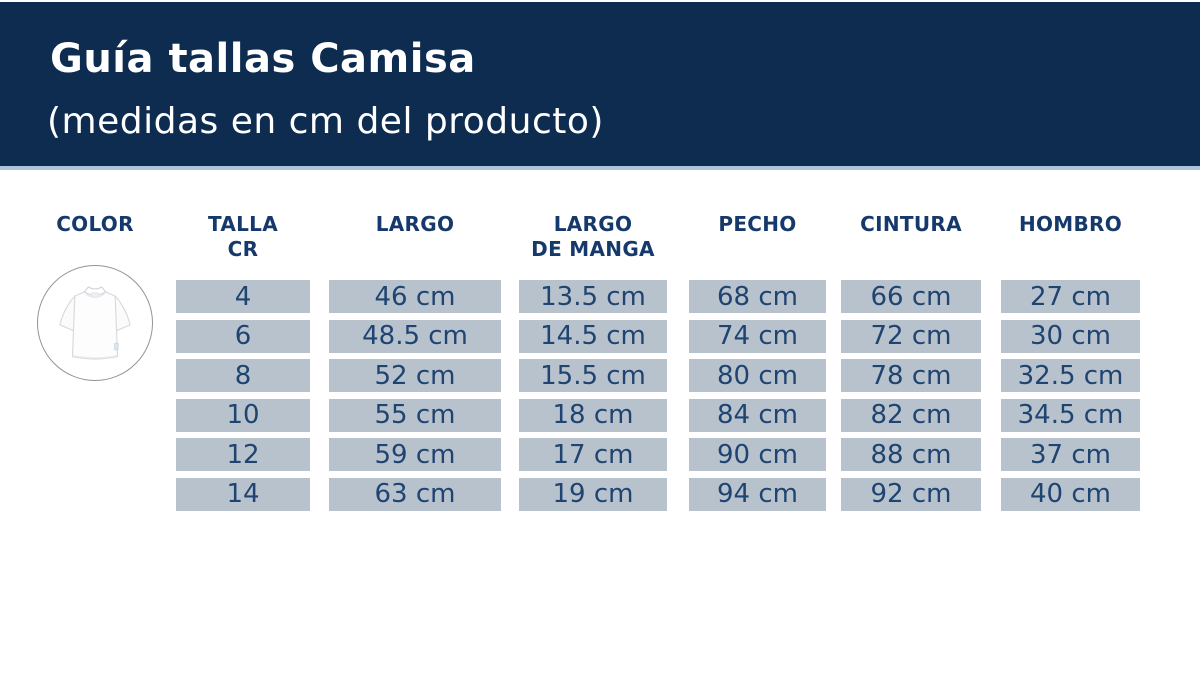 Image resolution: width=1200 pixels, height=697 pixels. What do you see at coordinates (757, 296) in the screenshot?
I see `cell-pecho: 68 cm` at bounding box center [757, 296].